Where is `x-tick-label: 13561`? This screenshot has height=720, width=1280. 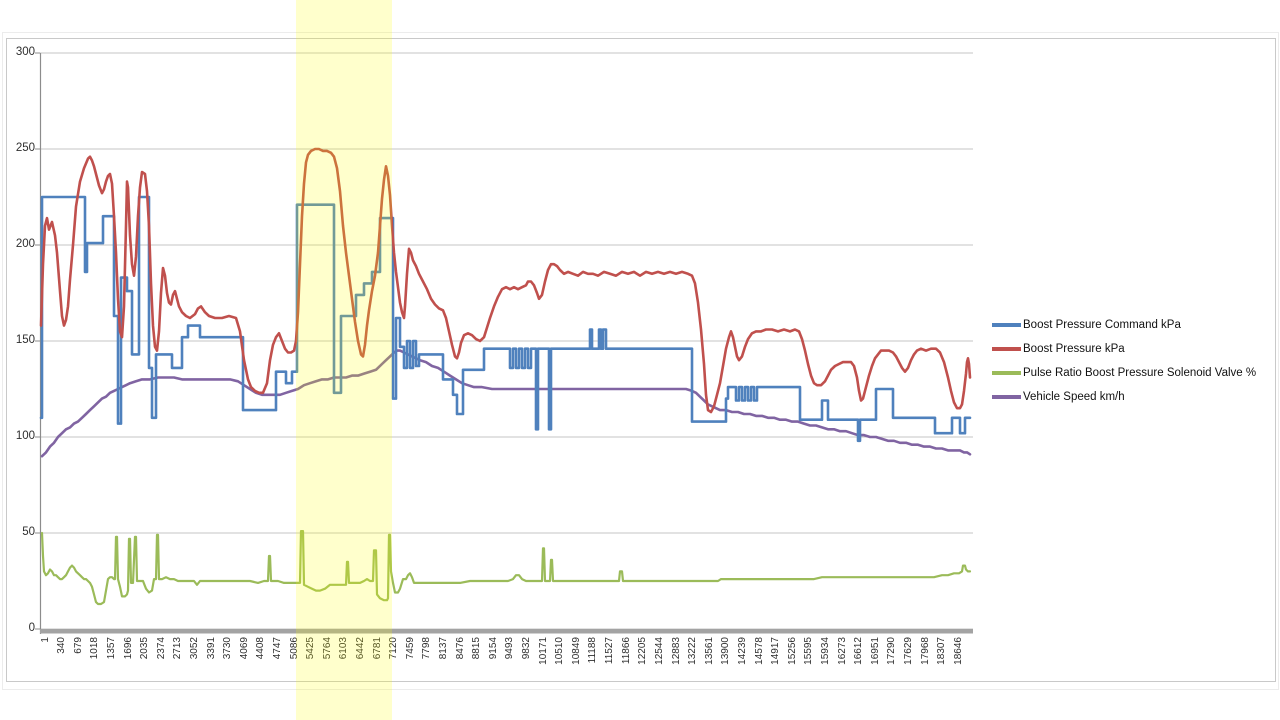
x-tick-label: 13561 is located at coordinates (709, 651).